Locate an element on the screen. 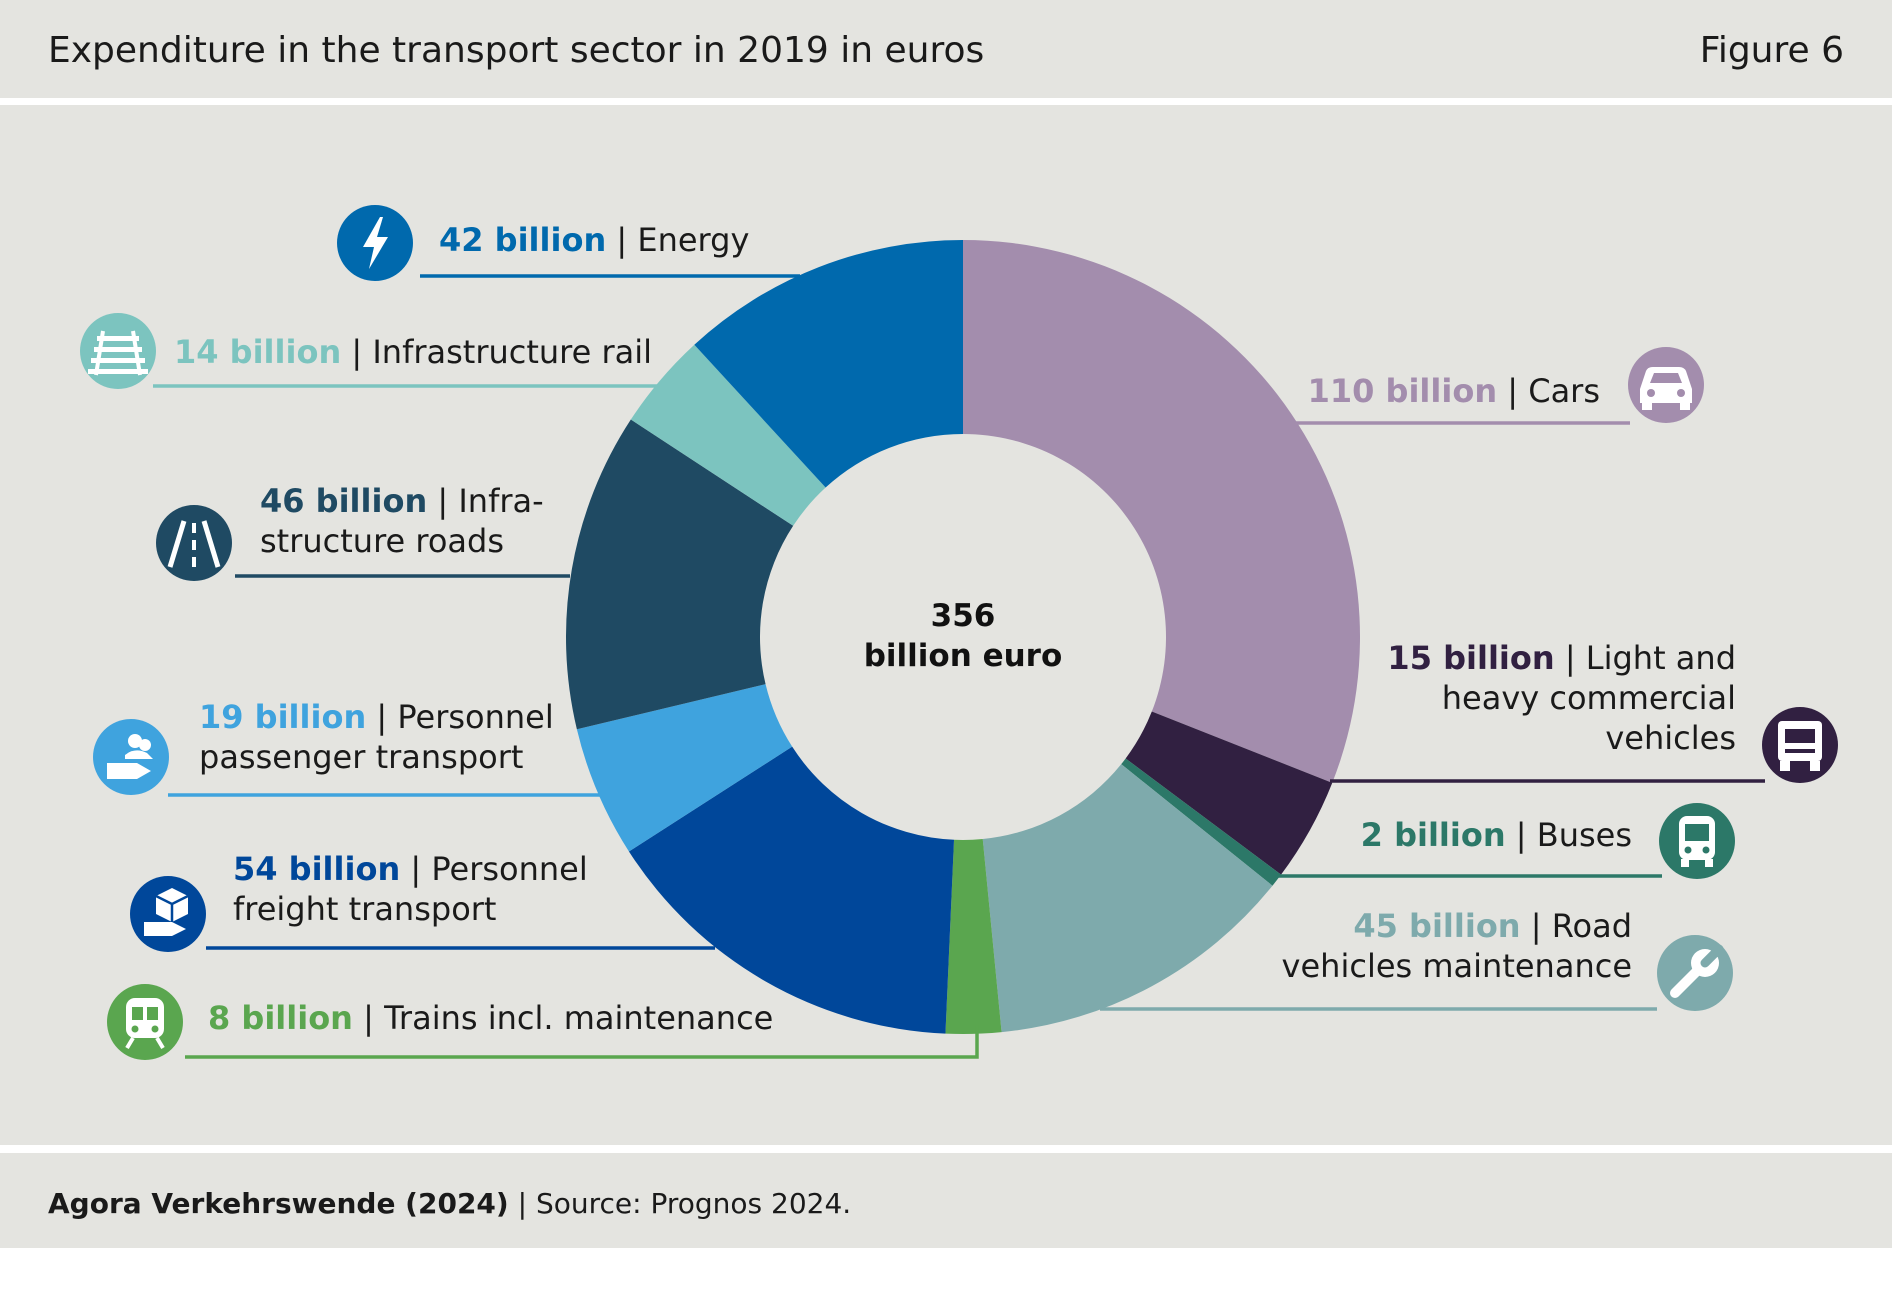  slice-category-first: 2 billion | Buses is located at coordinates (1496, 835).